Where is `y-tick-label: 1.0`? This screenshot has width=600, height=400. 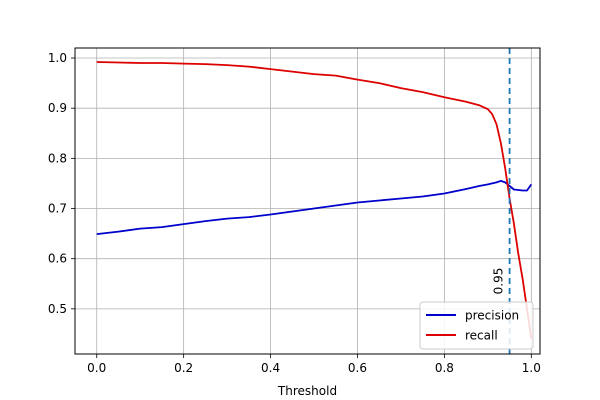
y-tick-label: 1.0 is located at coordinates (57, 58).